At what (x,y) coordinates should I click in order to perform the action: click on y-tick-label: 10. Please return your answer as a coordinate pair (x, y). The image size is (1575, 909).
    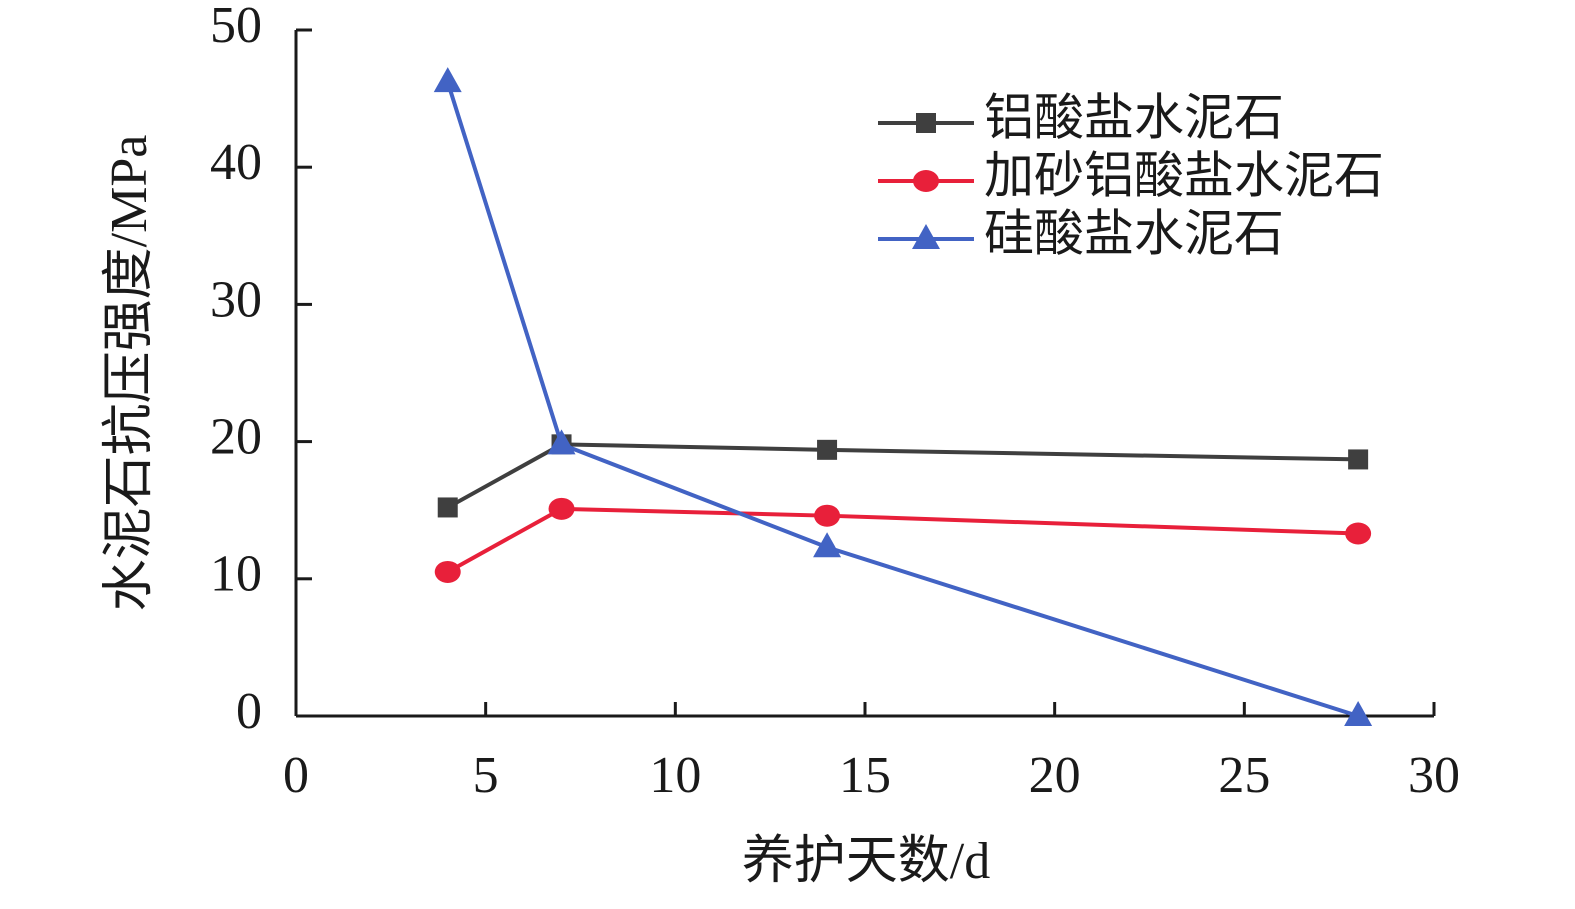
    Looking at the image, I should click on (236, 574).